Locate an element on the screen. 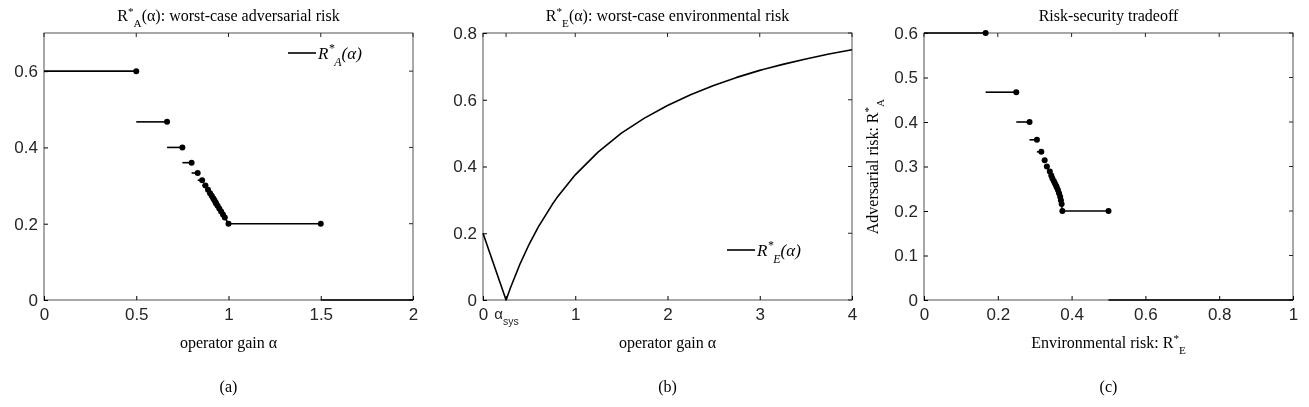 The width and height of the screenshot is (1309, 407). text: (a) is located at coordinates (228, 387).